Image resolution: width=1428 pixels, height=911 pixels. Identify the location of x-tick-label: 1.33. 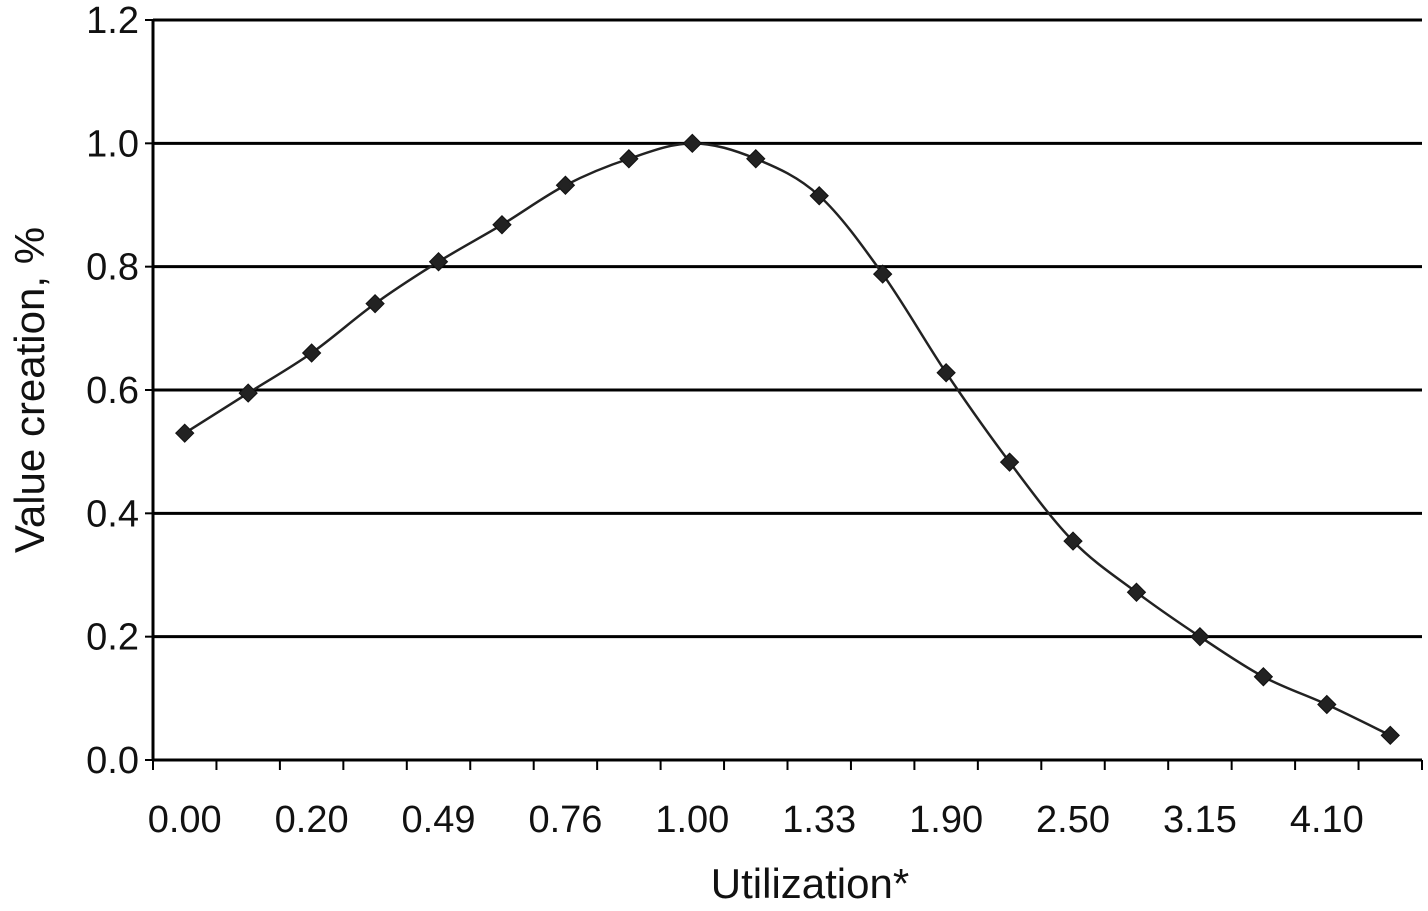
(819, 820).